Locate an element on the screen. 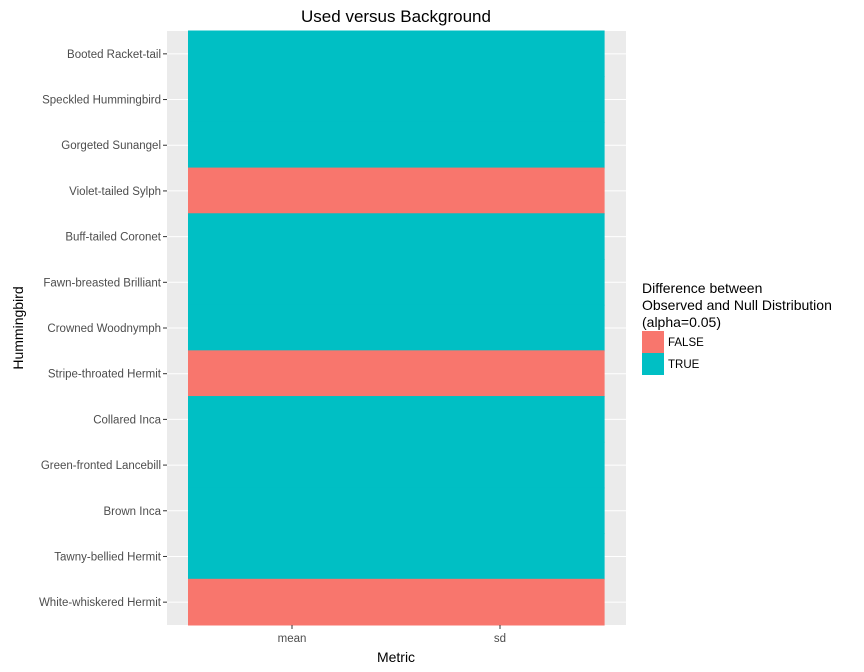 This screenshot has width=864, height=672. y-tick-label: Gorgeted Sunangel is located at coordinates (111, 146).